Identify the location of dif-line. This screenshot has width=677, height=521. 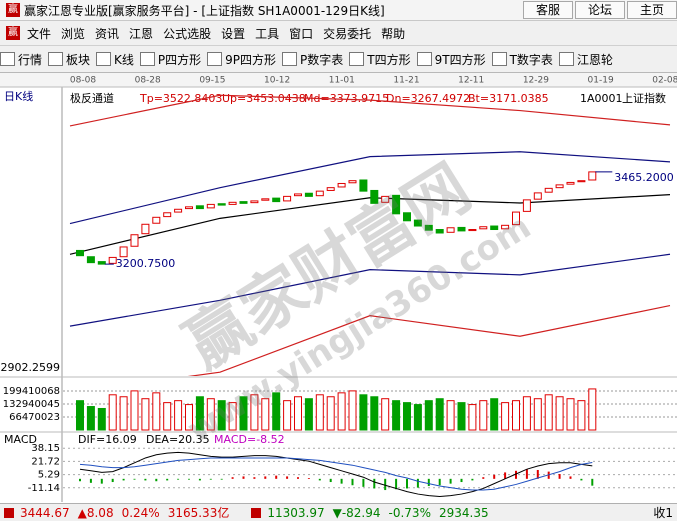
(336, 474).